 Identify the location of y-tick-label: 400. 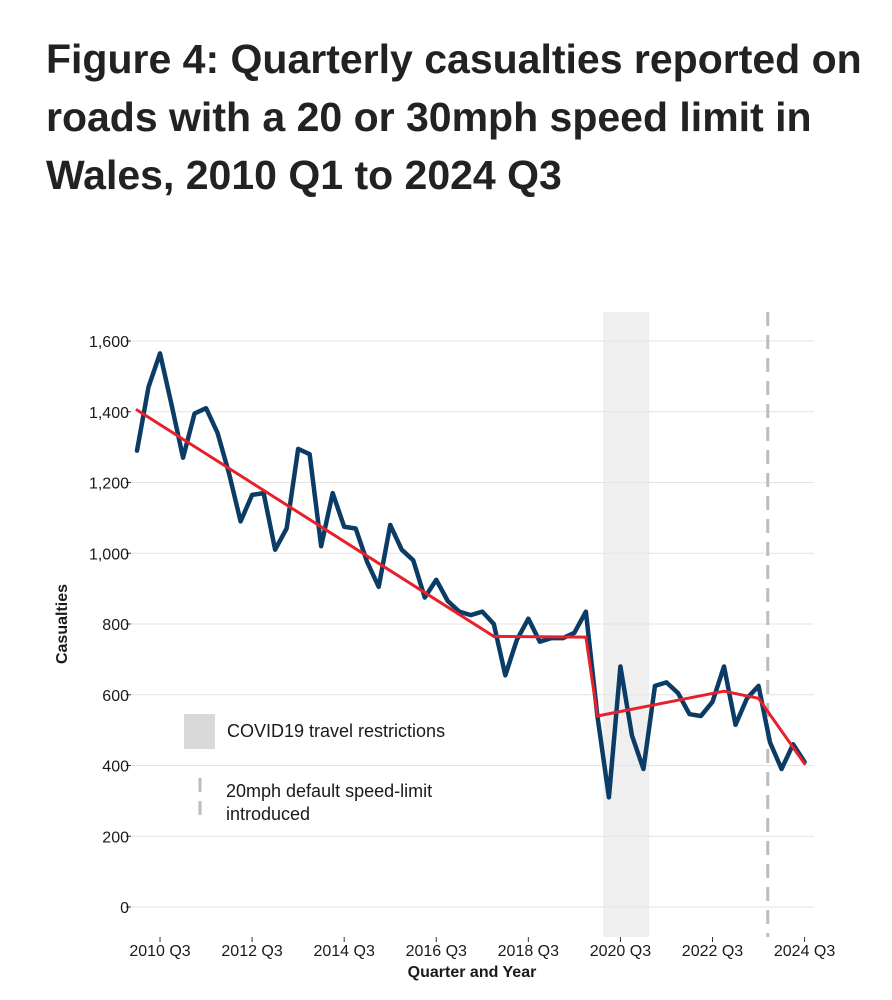
(115, 767).